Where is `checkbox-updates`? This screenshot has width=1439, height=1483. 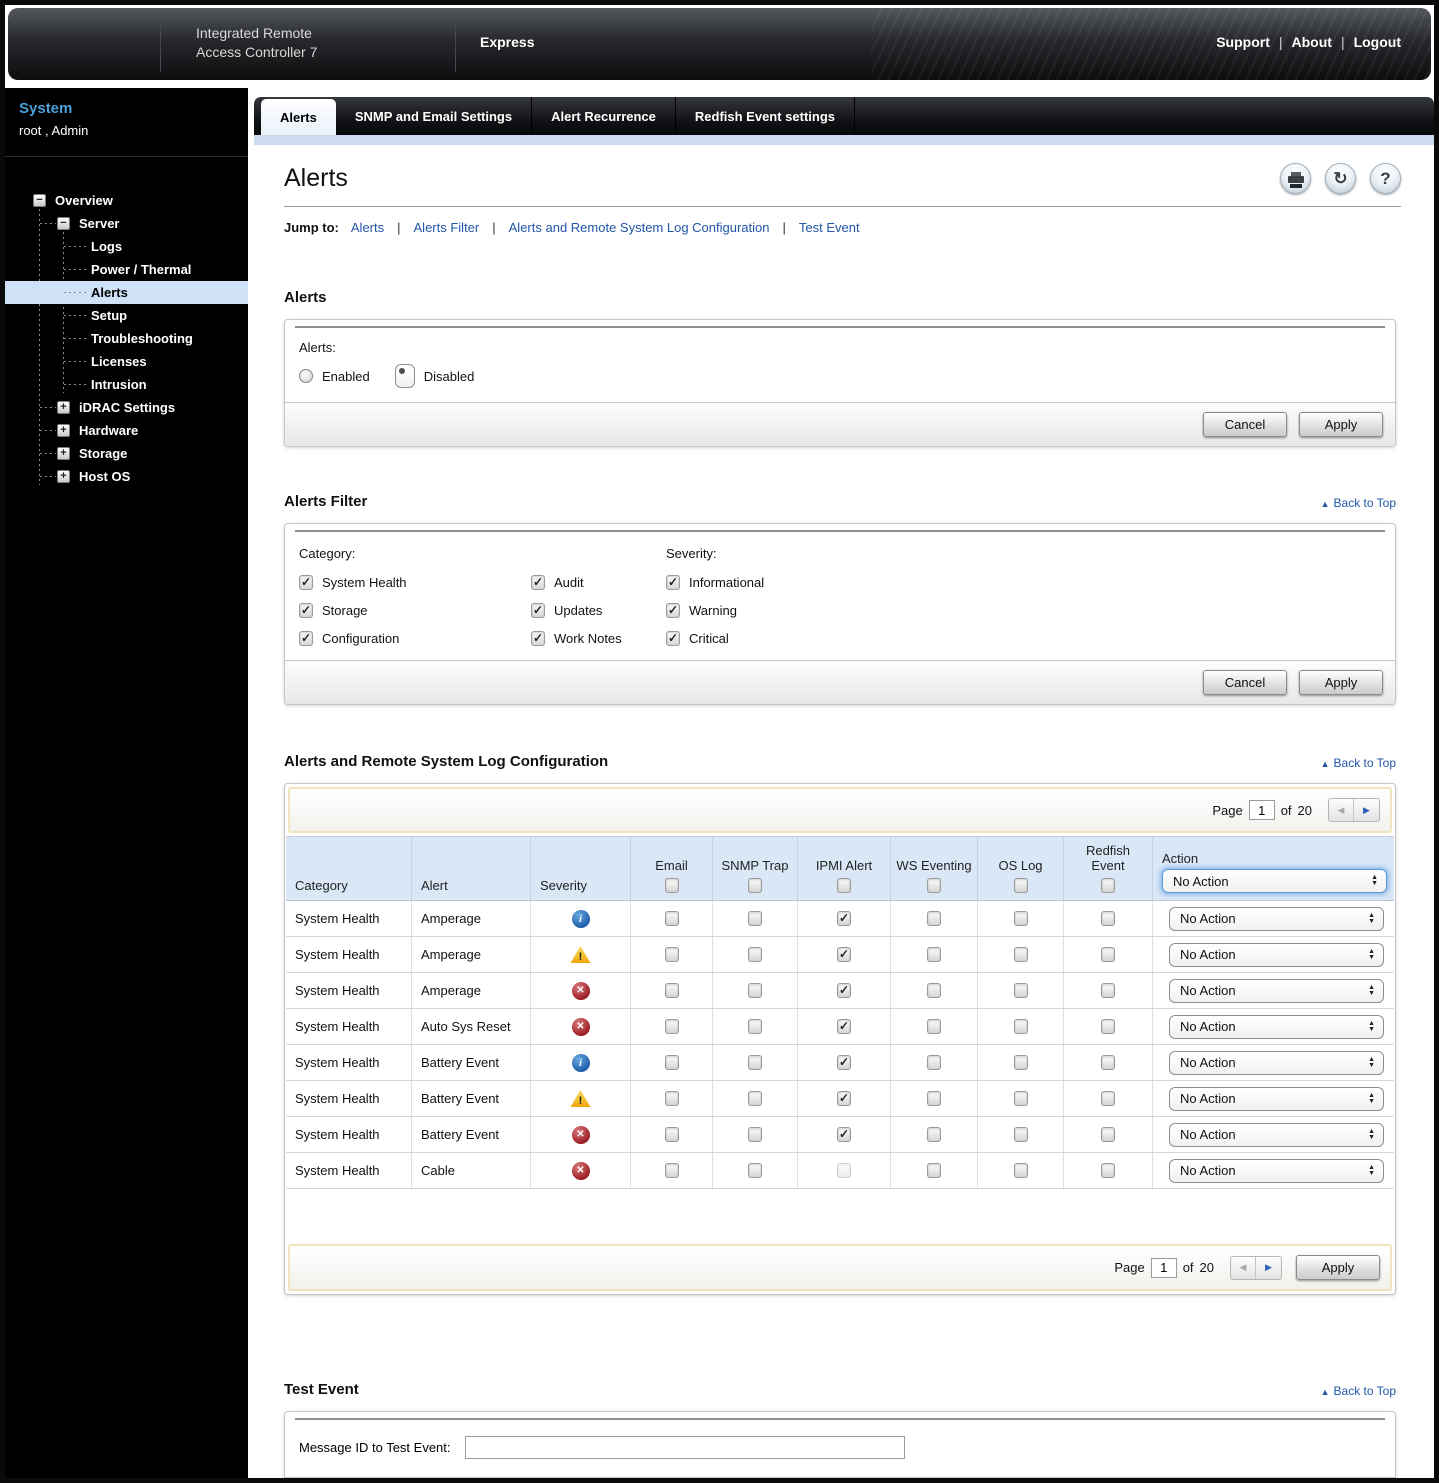 checkbox-updates is located at coordinates (538, 610).